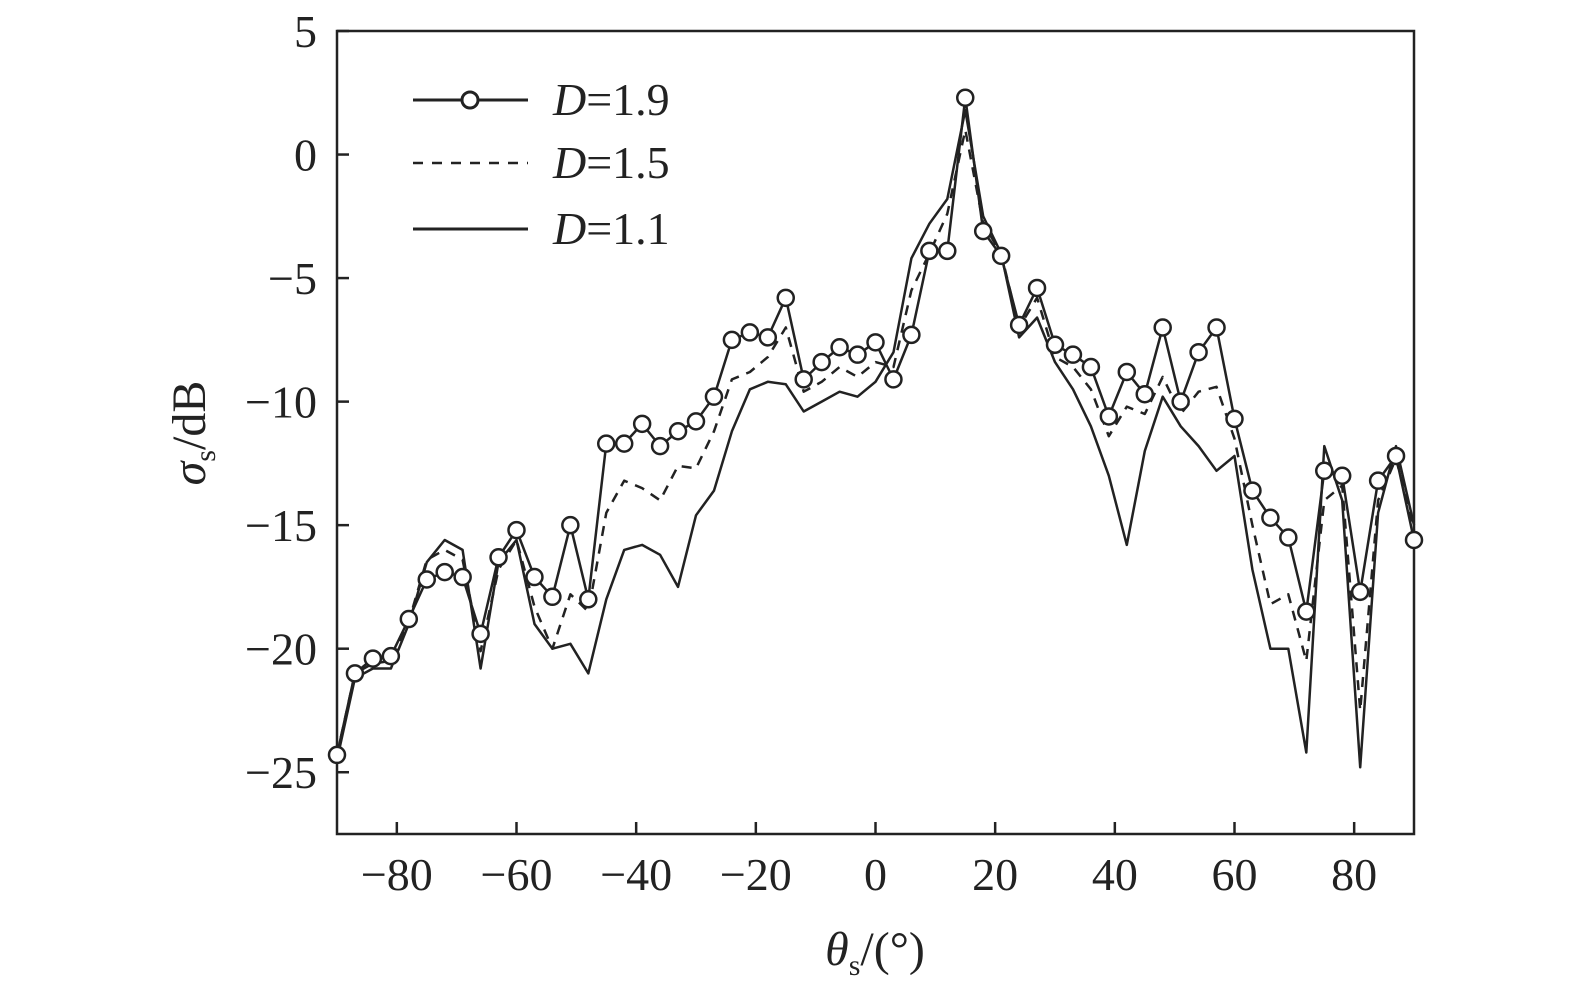  I want to click on y-tick-label: 0, so click(305, 155).